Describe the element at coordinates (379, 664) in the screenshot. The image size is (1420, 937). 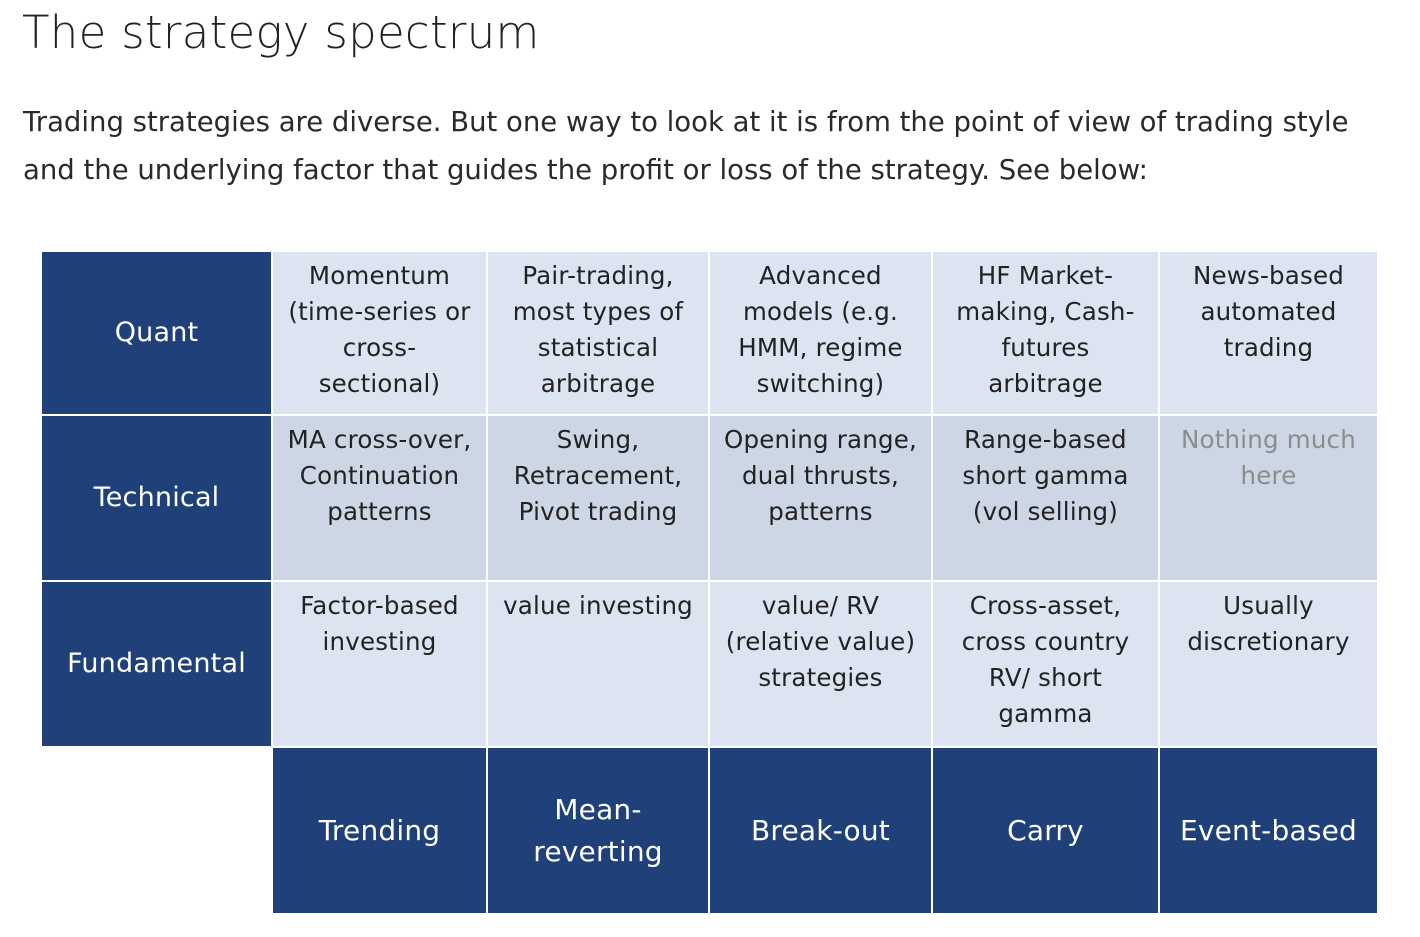
I see `cell-fundamental-trending: Factor-based investing` at that location.